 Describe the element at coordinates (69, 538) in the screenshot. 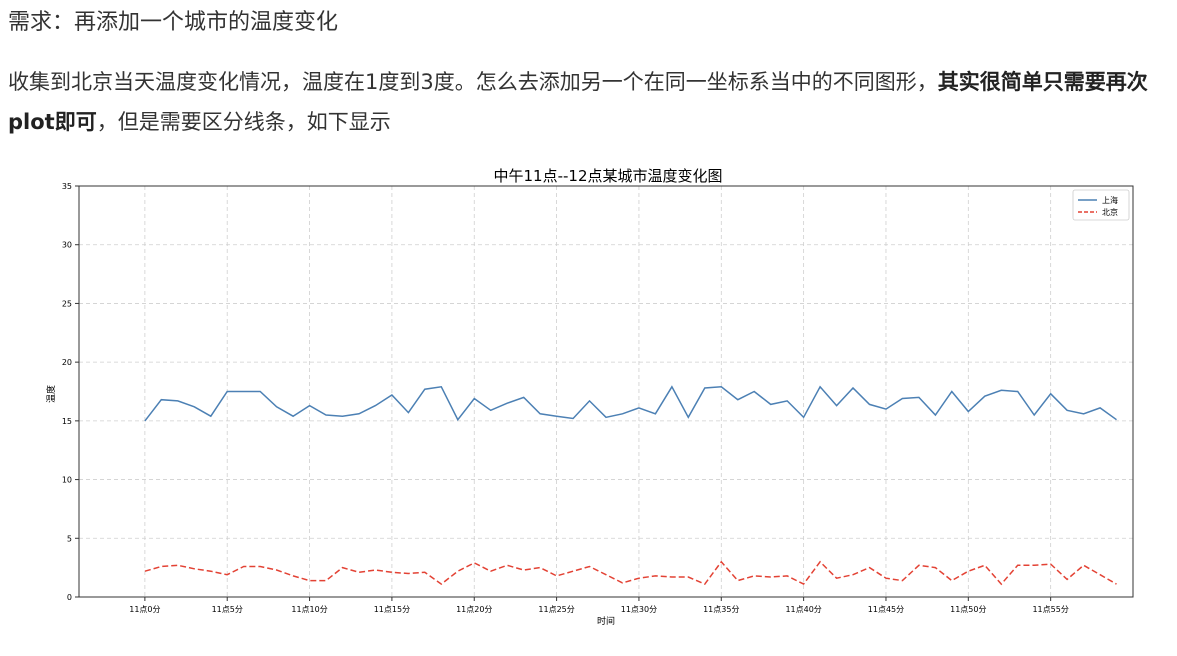

I see `y-tick-label: 5` at that location.